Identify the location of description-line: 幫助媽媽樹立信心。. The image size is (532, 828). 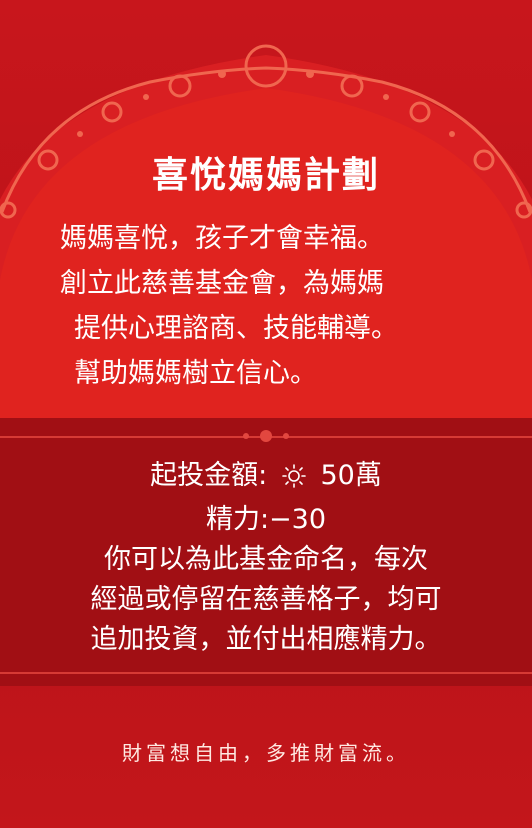
(195, 373).